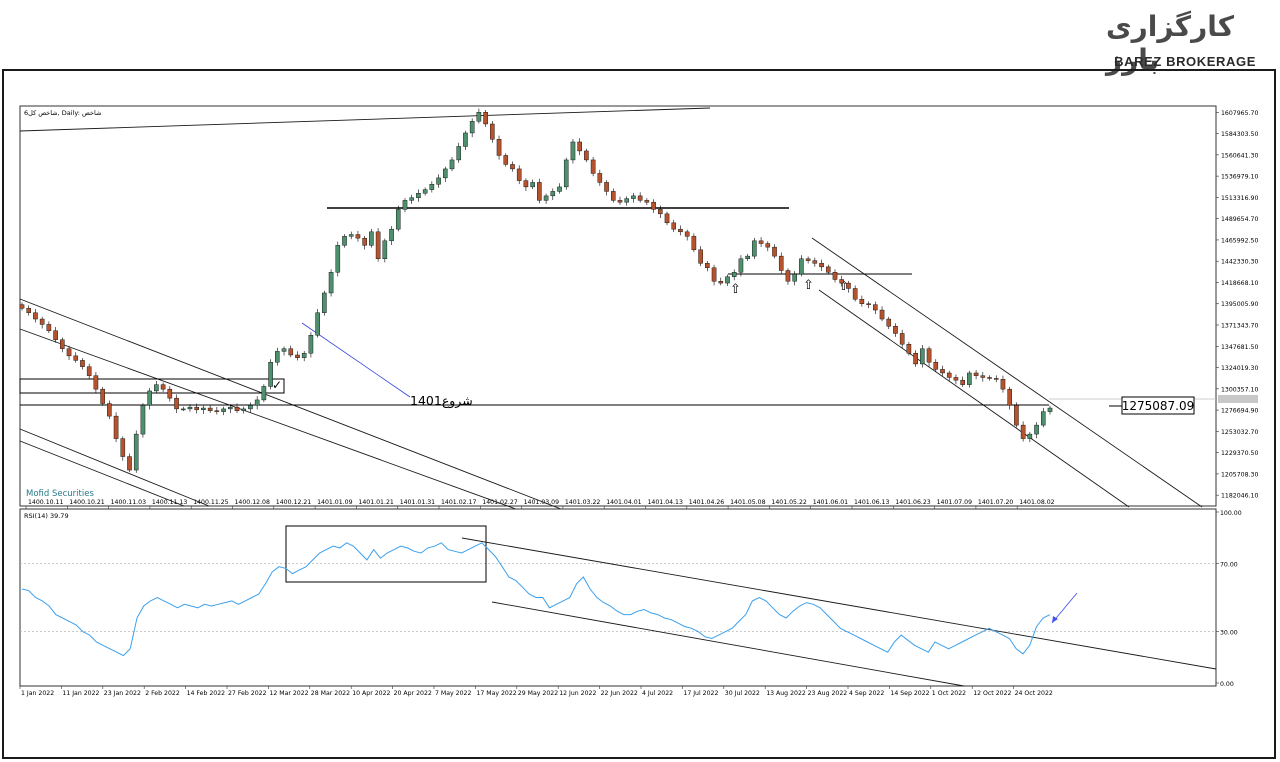 The width and height of the screenshot is (1280, 762). I want to click on rsi-channel-lower, so click(728, 644).